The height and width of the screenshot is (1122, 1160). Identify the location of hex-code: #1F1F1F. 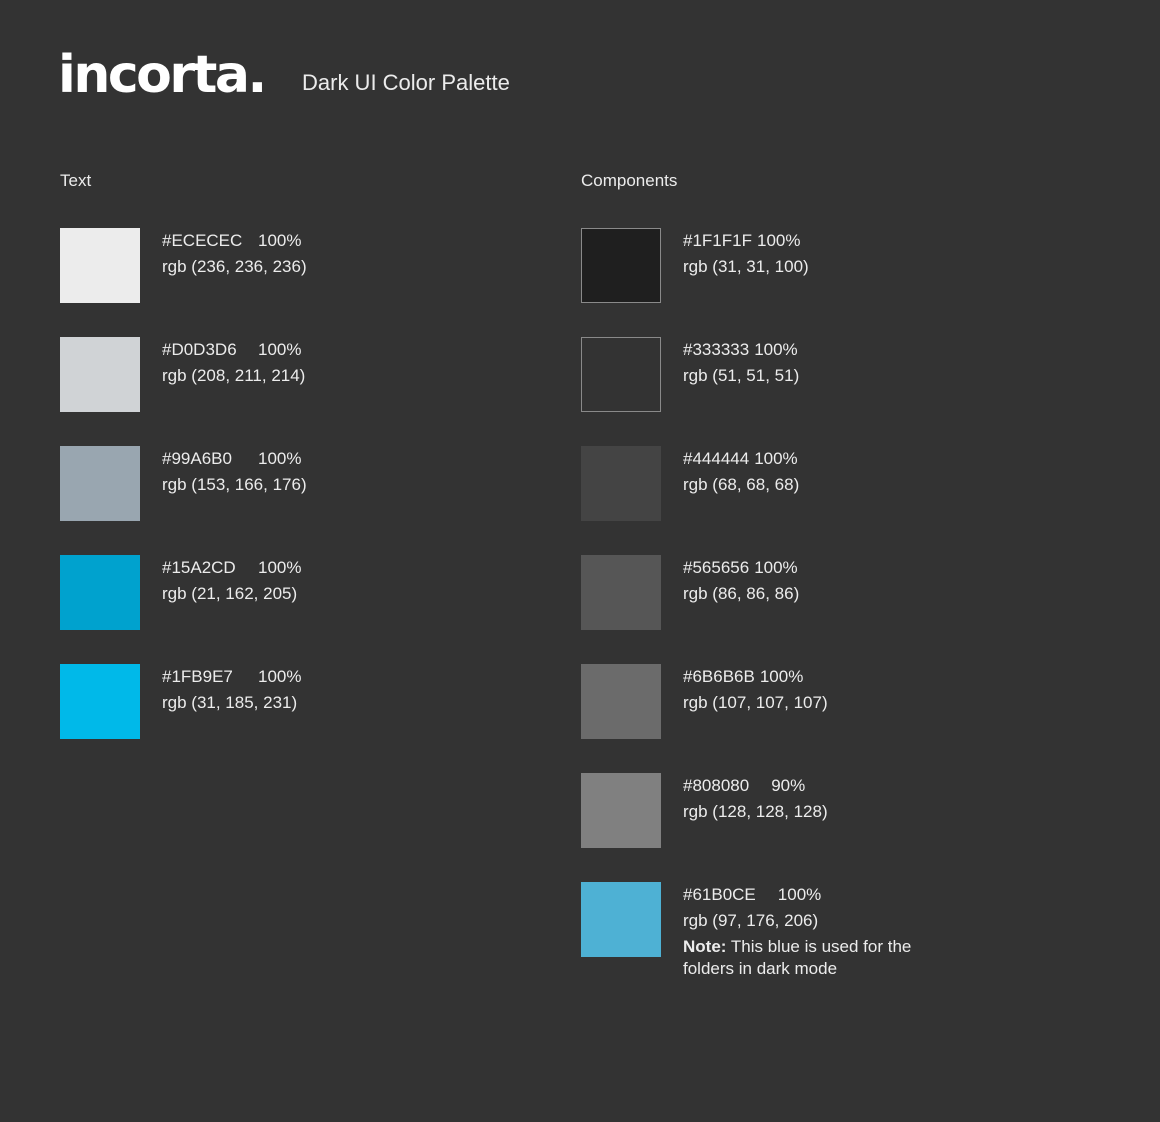
(717, 240).